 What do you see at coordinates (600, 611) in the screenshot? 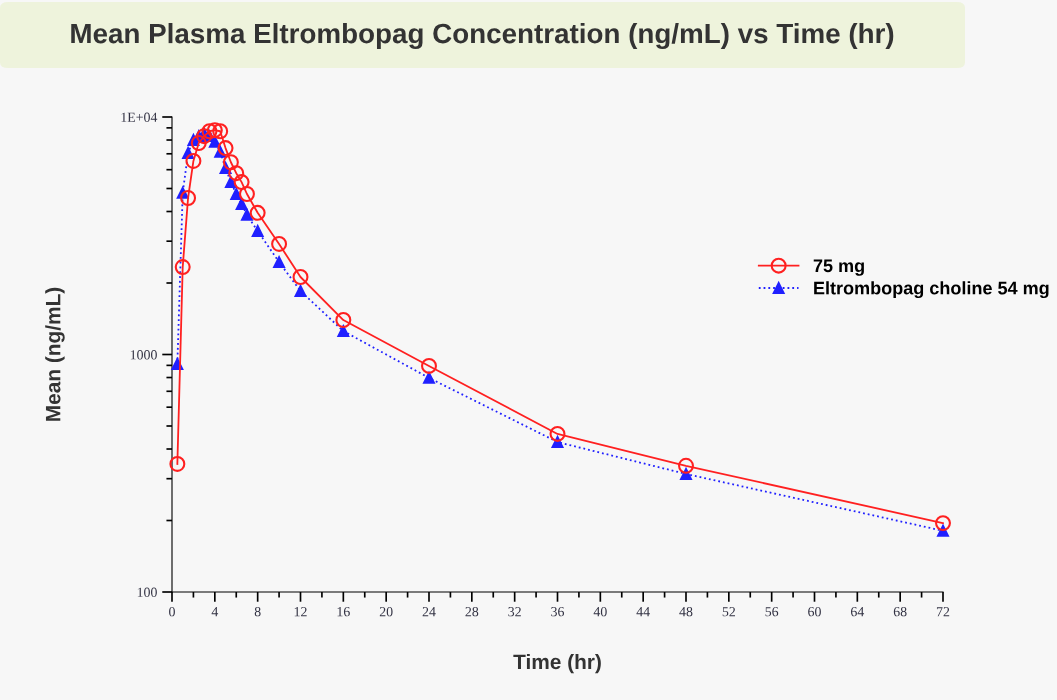
I see `x-tick-label: 40` at bounding box center [600, 611].